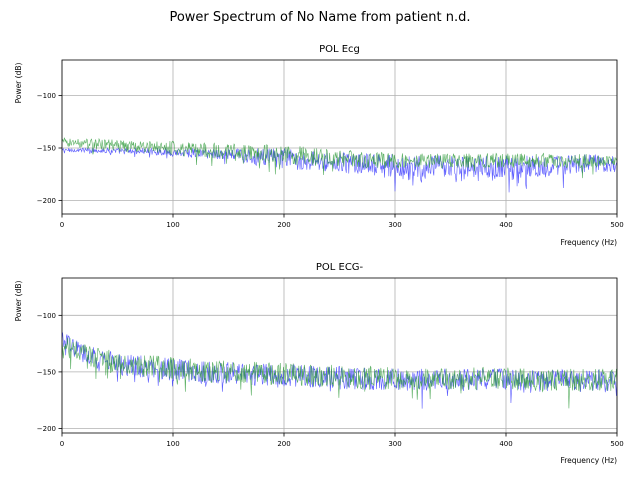 The width and height of the screenshot is (640, 480). What do you see at coordinates (339, 49) in the screenshot?
I see `panel-title: POL Ecg` at bounding box center [339, 49].